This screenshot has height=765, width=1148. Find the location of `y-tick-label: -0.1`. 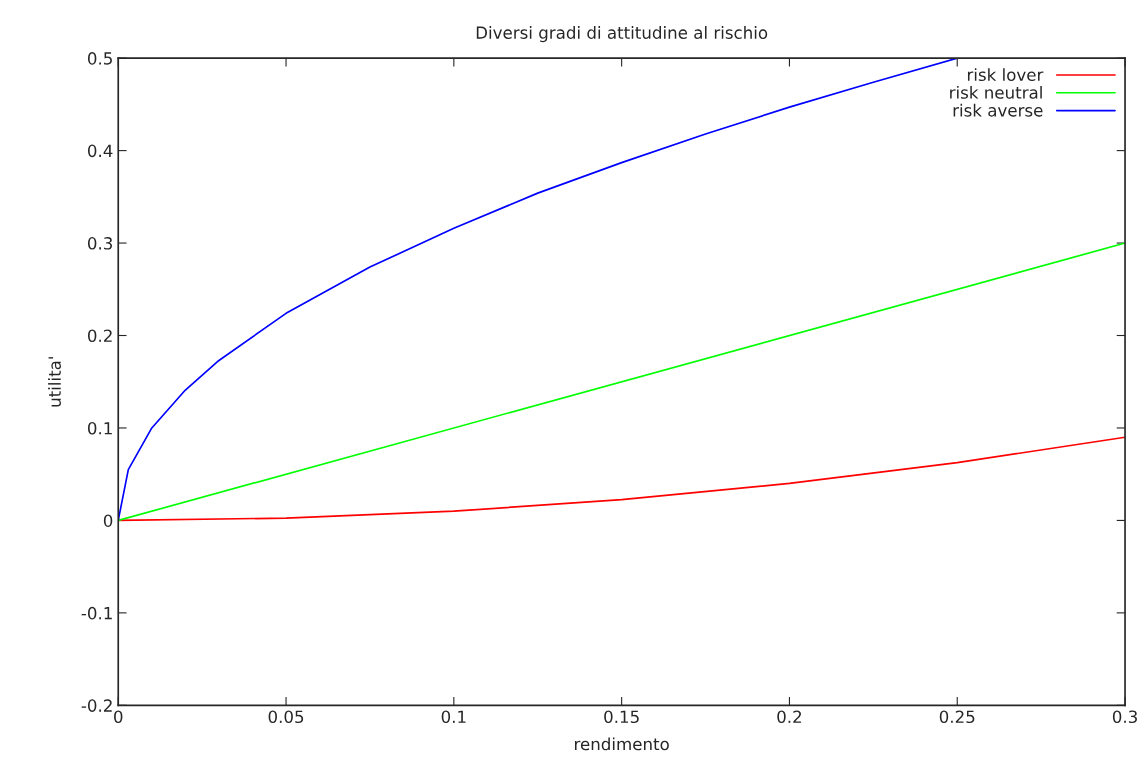

y-tick-label: -0.1 is located at coordinates (96, 613).